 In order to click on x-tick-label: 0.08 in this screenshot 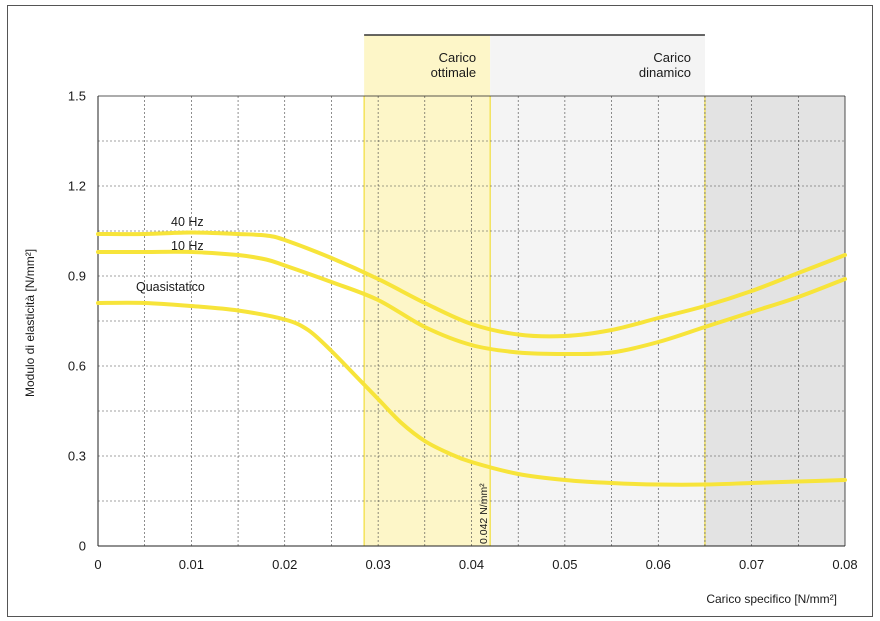, I will do `click(844, 564)`.